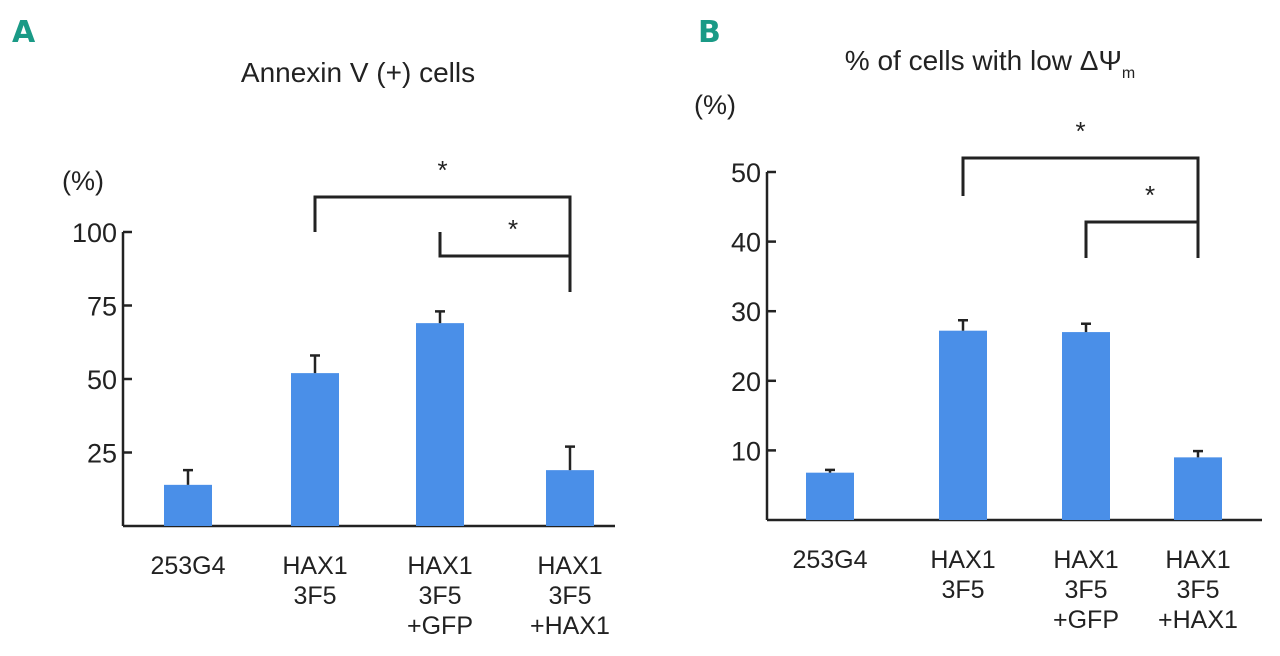  What do you see at coordinates (314, 581) in the screenshot?
I see `panel-a-category-label: HAX1 3F5` at bounding box center [314, 581].